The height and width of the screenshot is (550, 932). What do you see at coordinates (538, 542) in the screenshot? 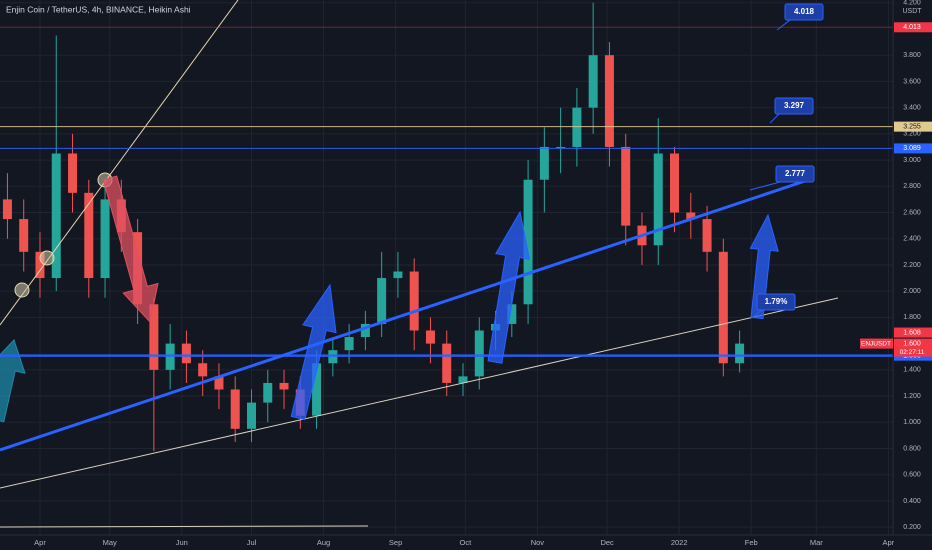
I see `x-tick-label: Nov` at bounding box center [538, 542].